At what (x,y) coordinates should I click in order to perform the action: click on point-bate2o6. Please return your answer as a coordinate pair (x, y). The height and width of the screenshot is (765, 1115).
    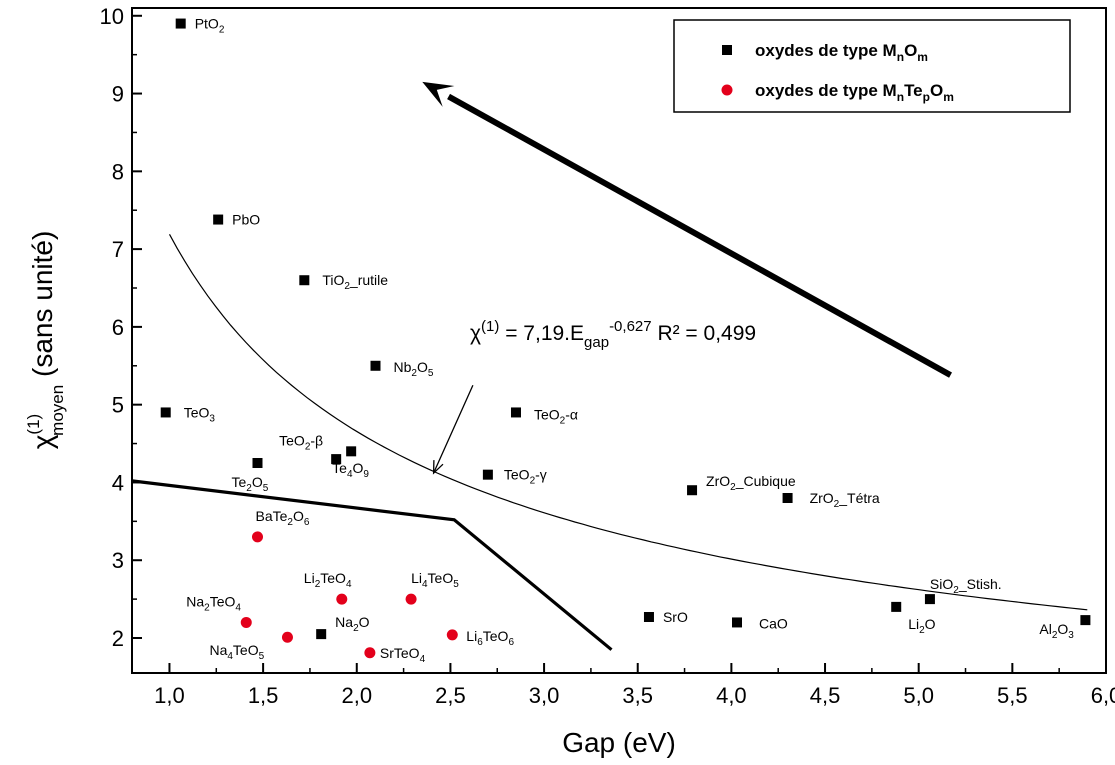
    Looking at the image, I should click on (257, 537).